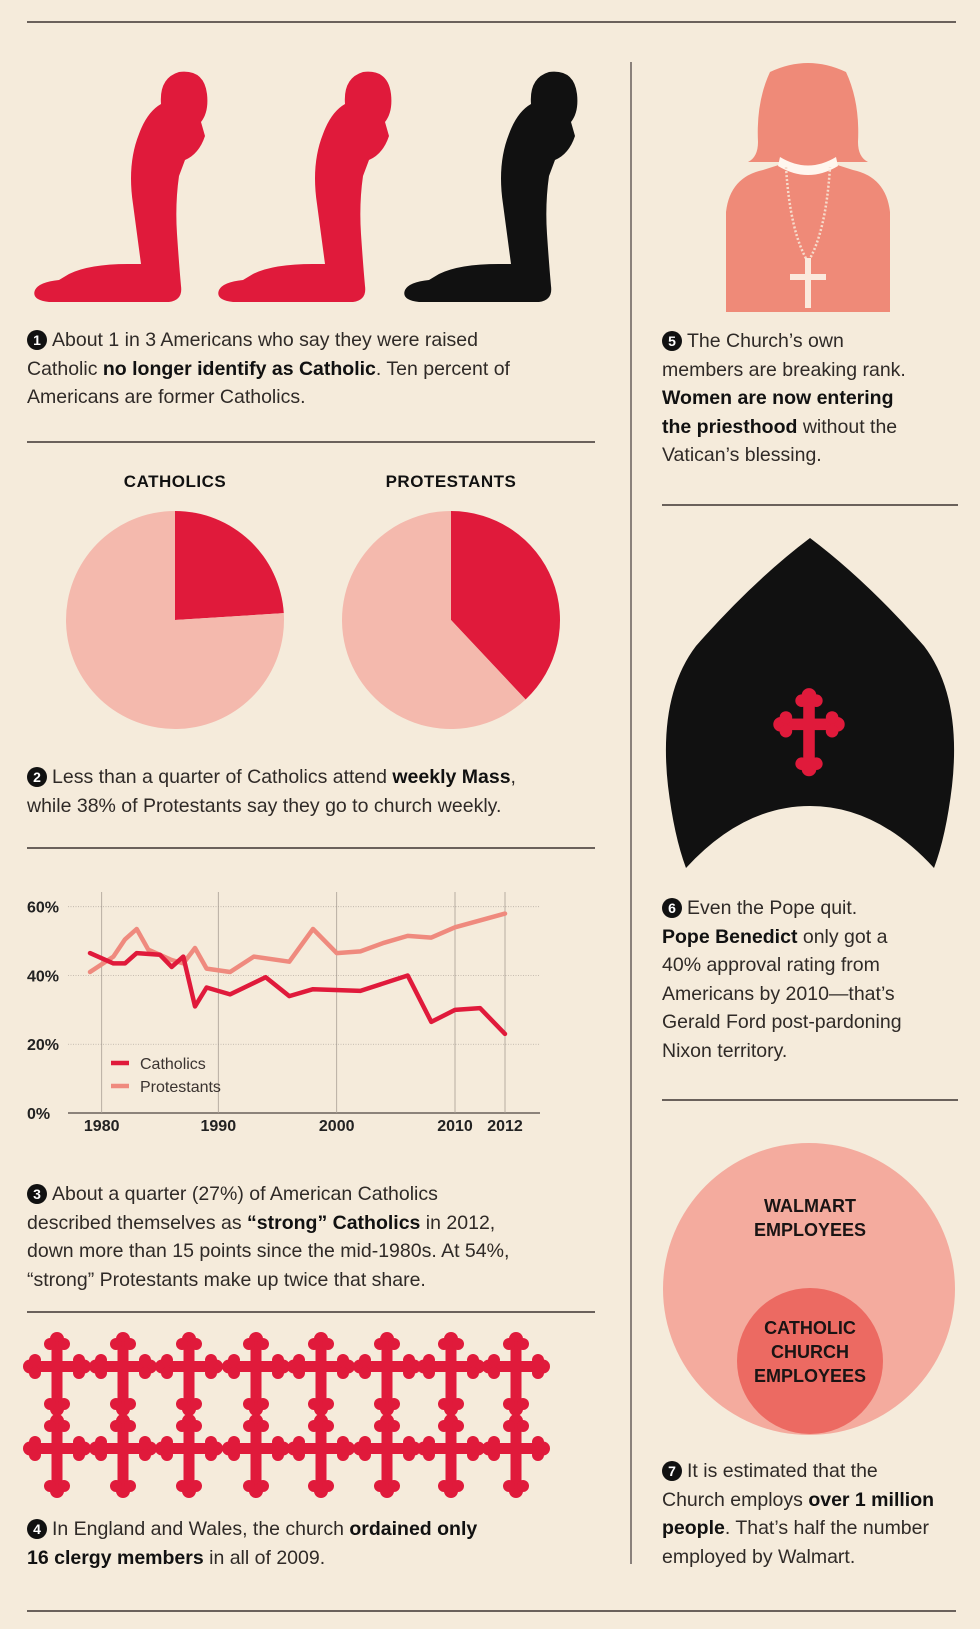 The width and height of the screenshot is (980, 1629). What do you see at coordinates (264, 1557) in the screenshot?
I see `text-segment: in all of 2009.` at bounding box center [264, 1557].